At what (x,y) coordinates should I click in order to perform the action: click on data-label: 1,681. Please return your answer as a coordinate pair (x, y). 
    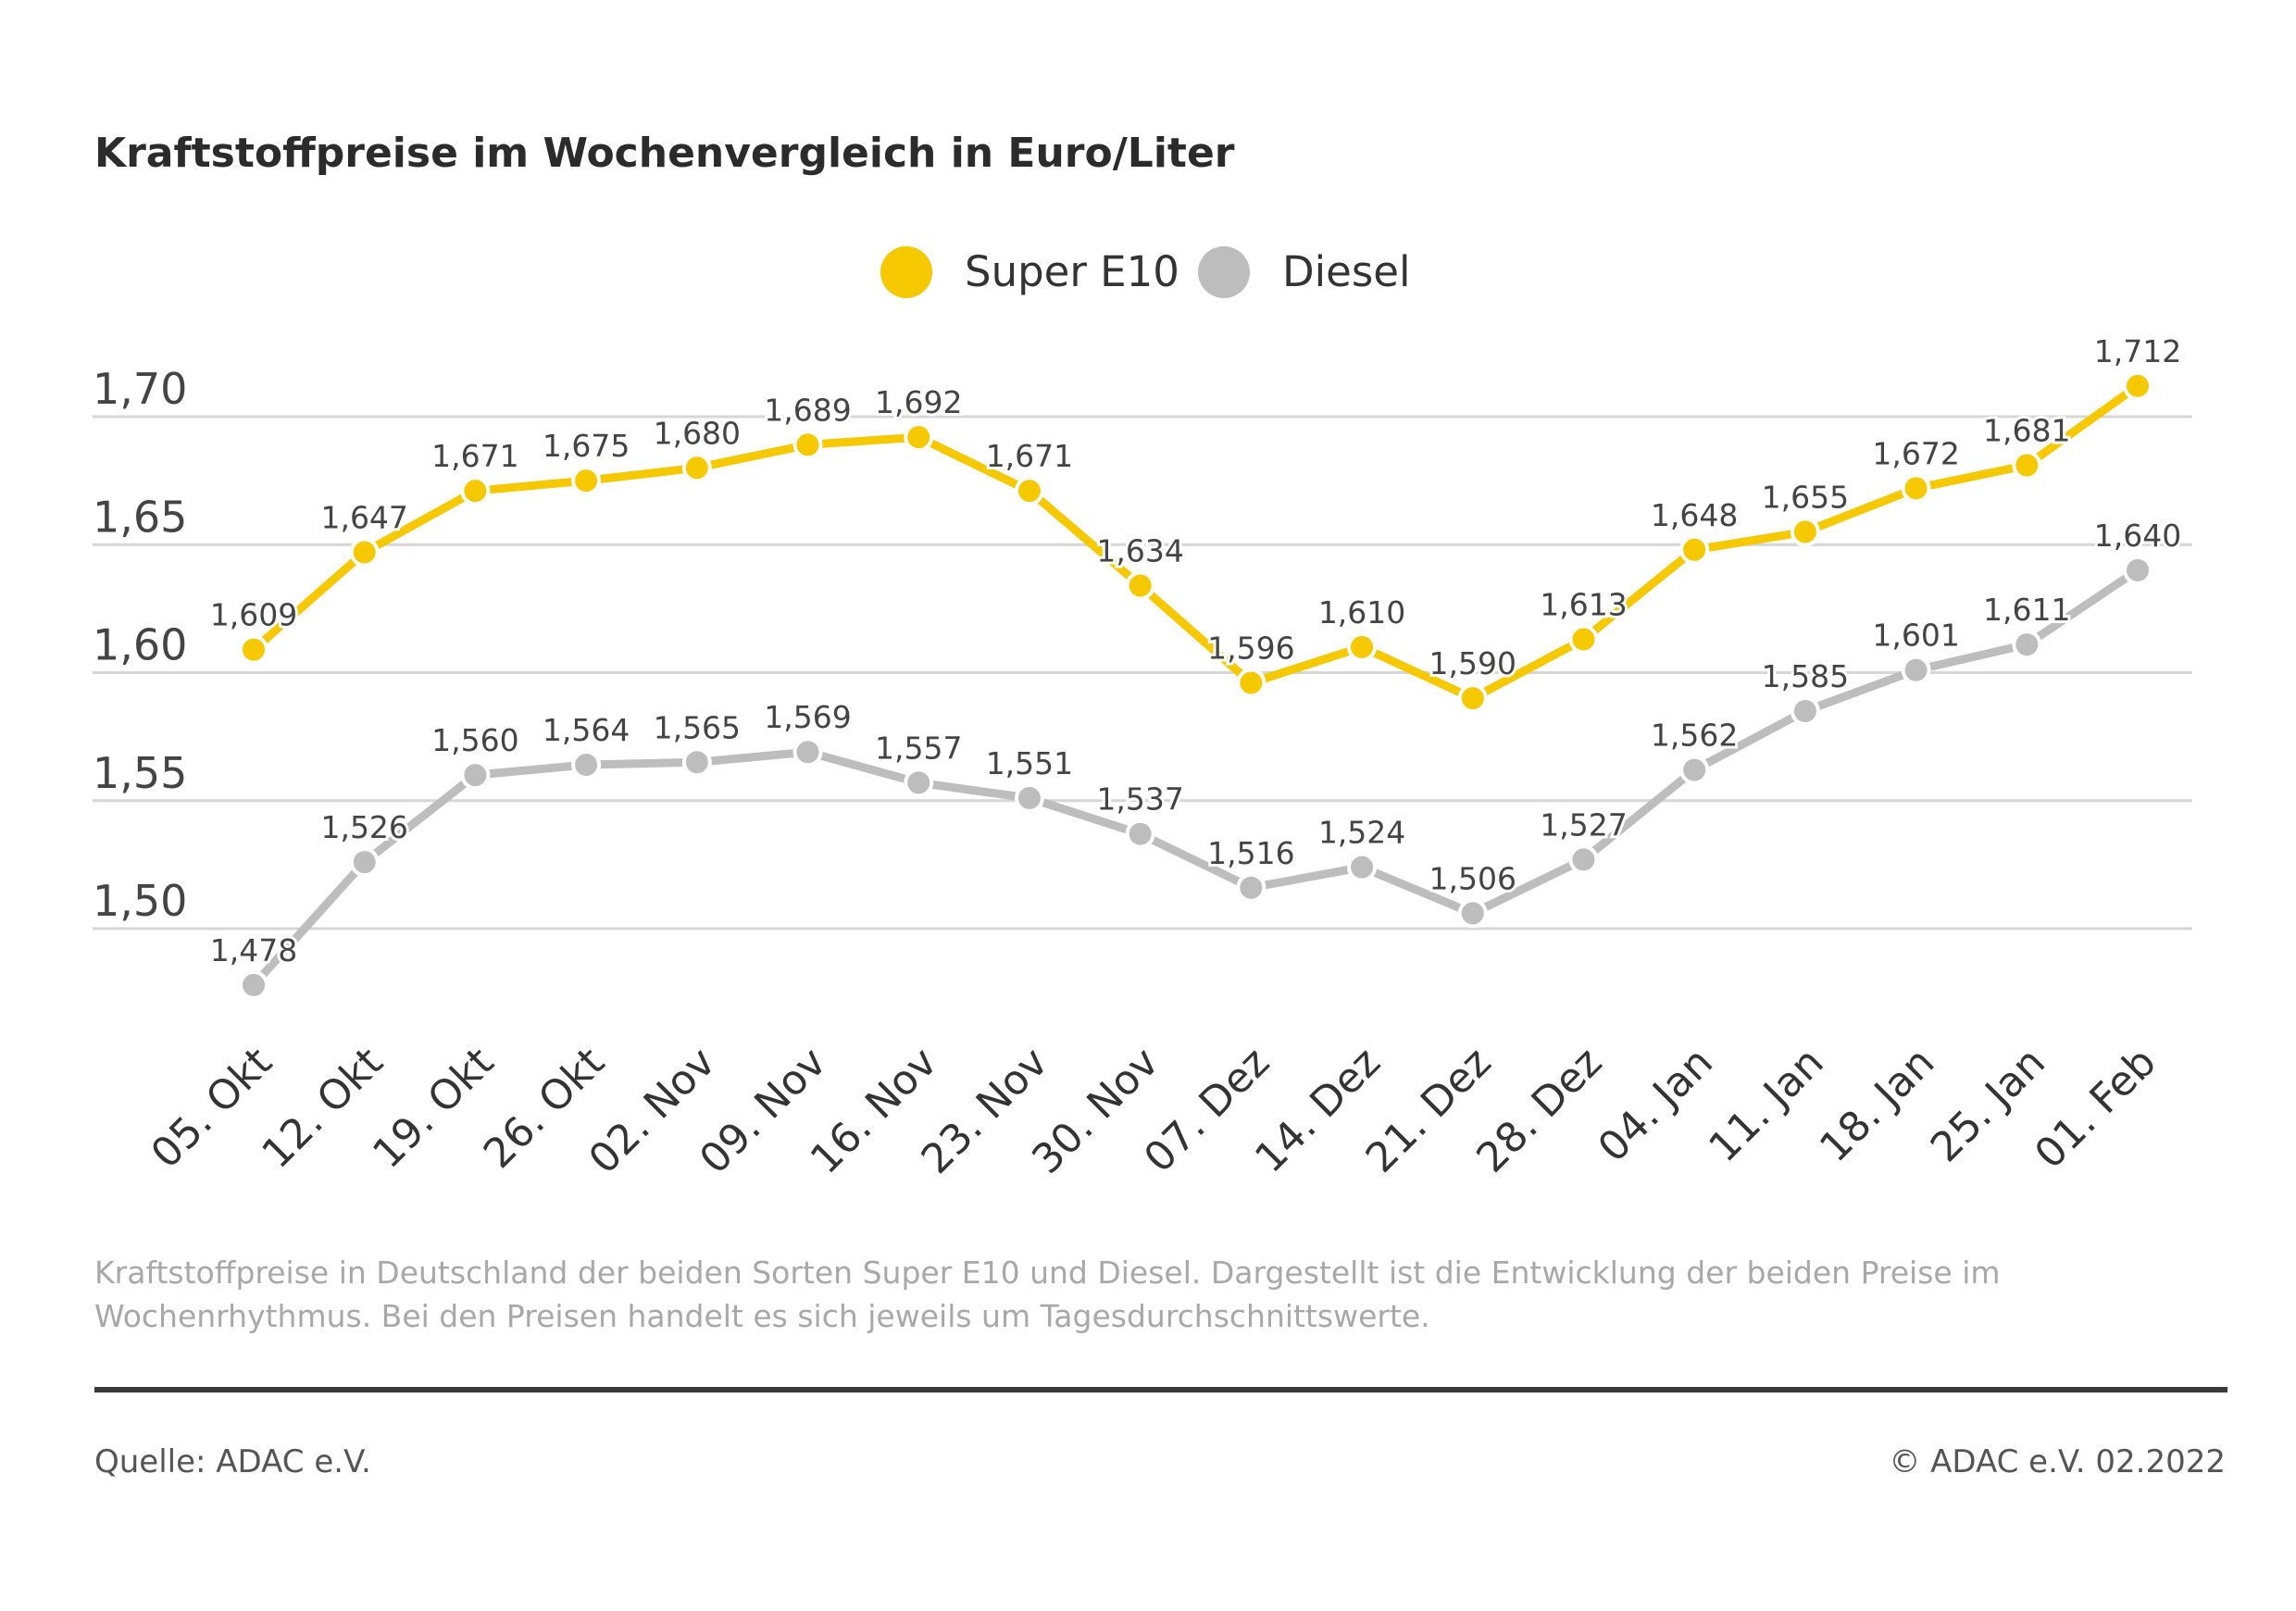
    Looking at the image, I should click on (2026, 431).